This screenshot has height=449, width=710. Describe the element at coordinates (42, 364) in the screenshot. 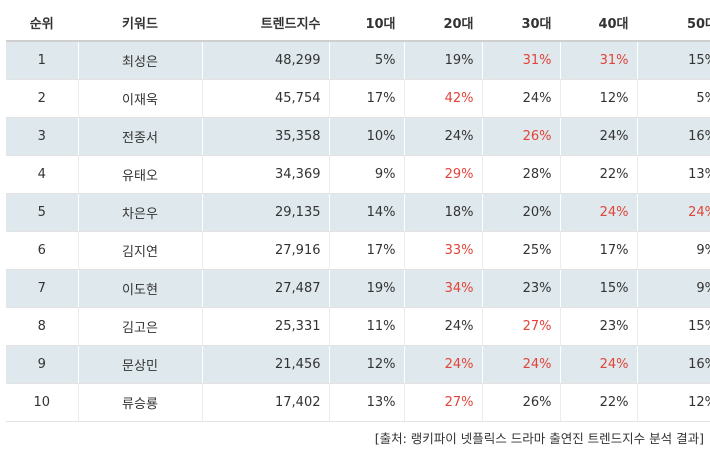

I see `cell-rank: 9` at that location.